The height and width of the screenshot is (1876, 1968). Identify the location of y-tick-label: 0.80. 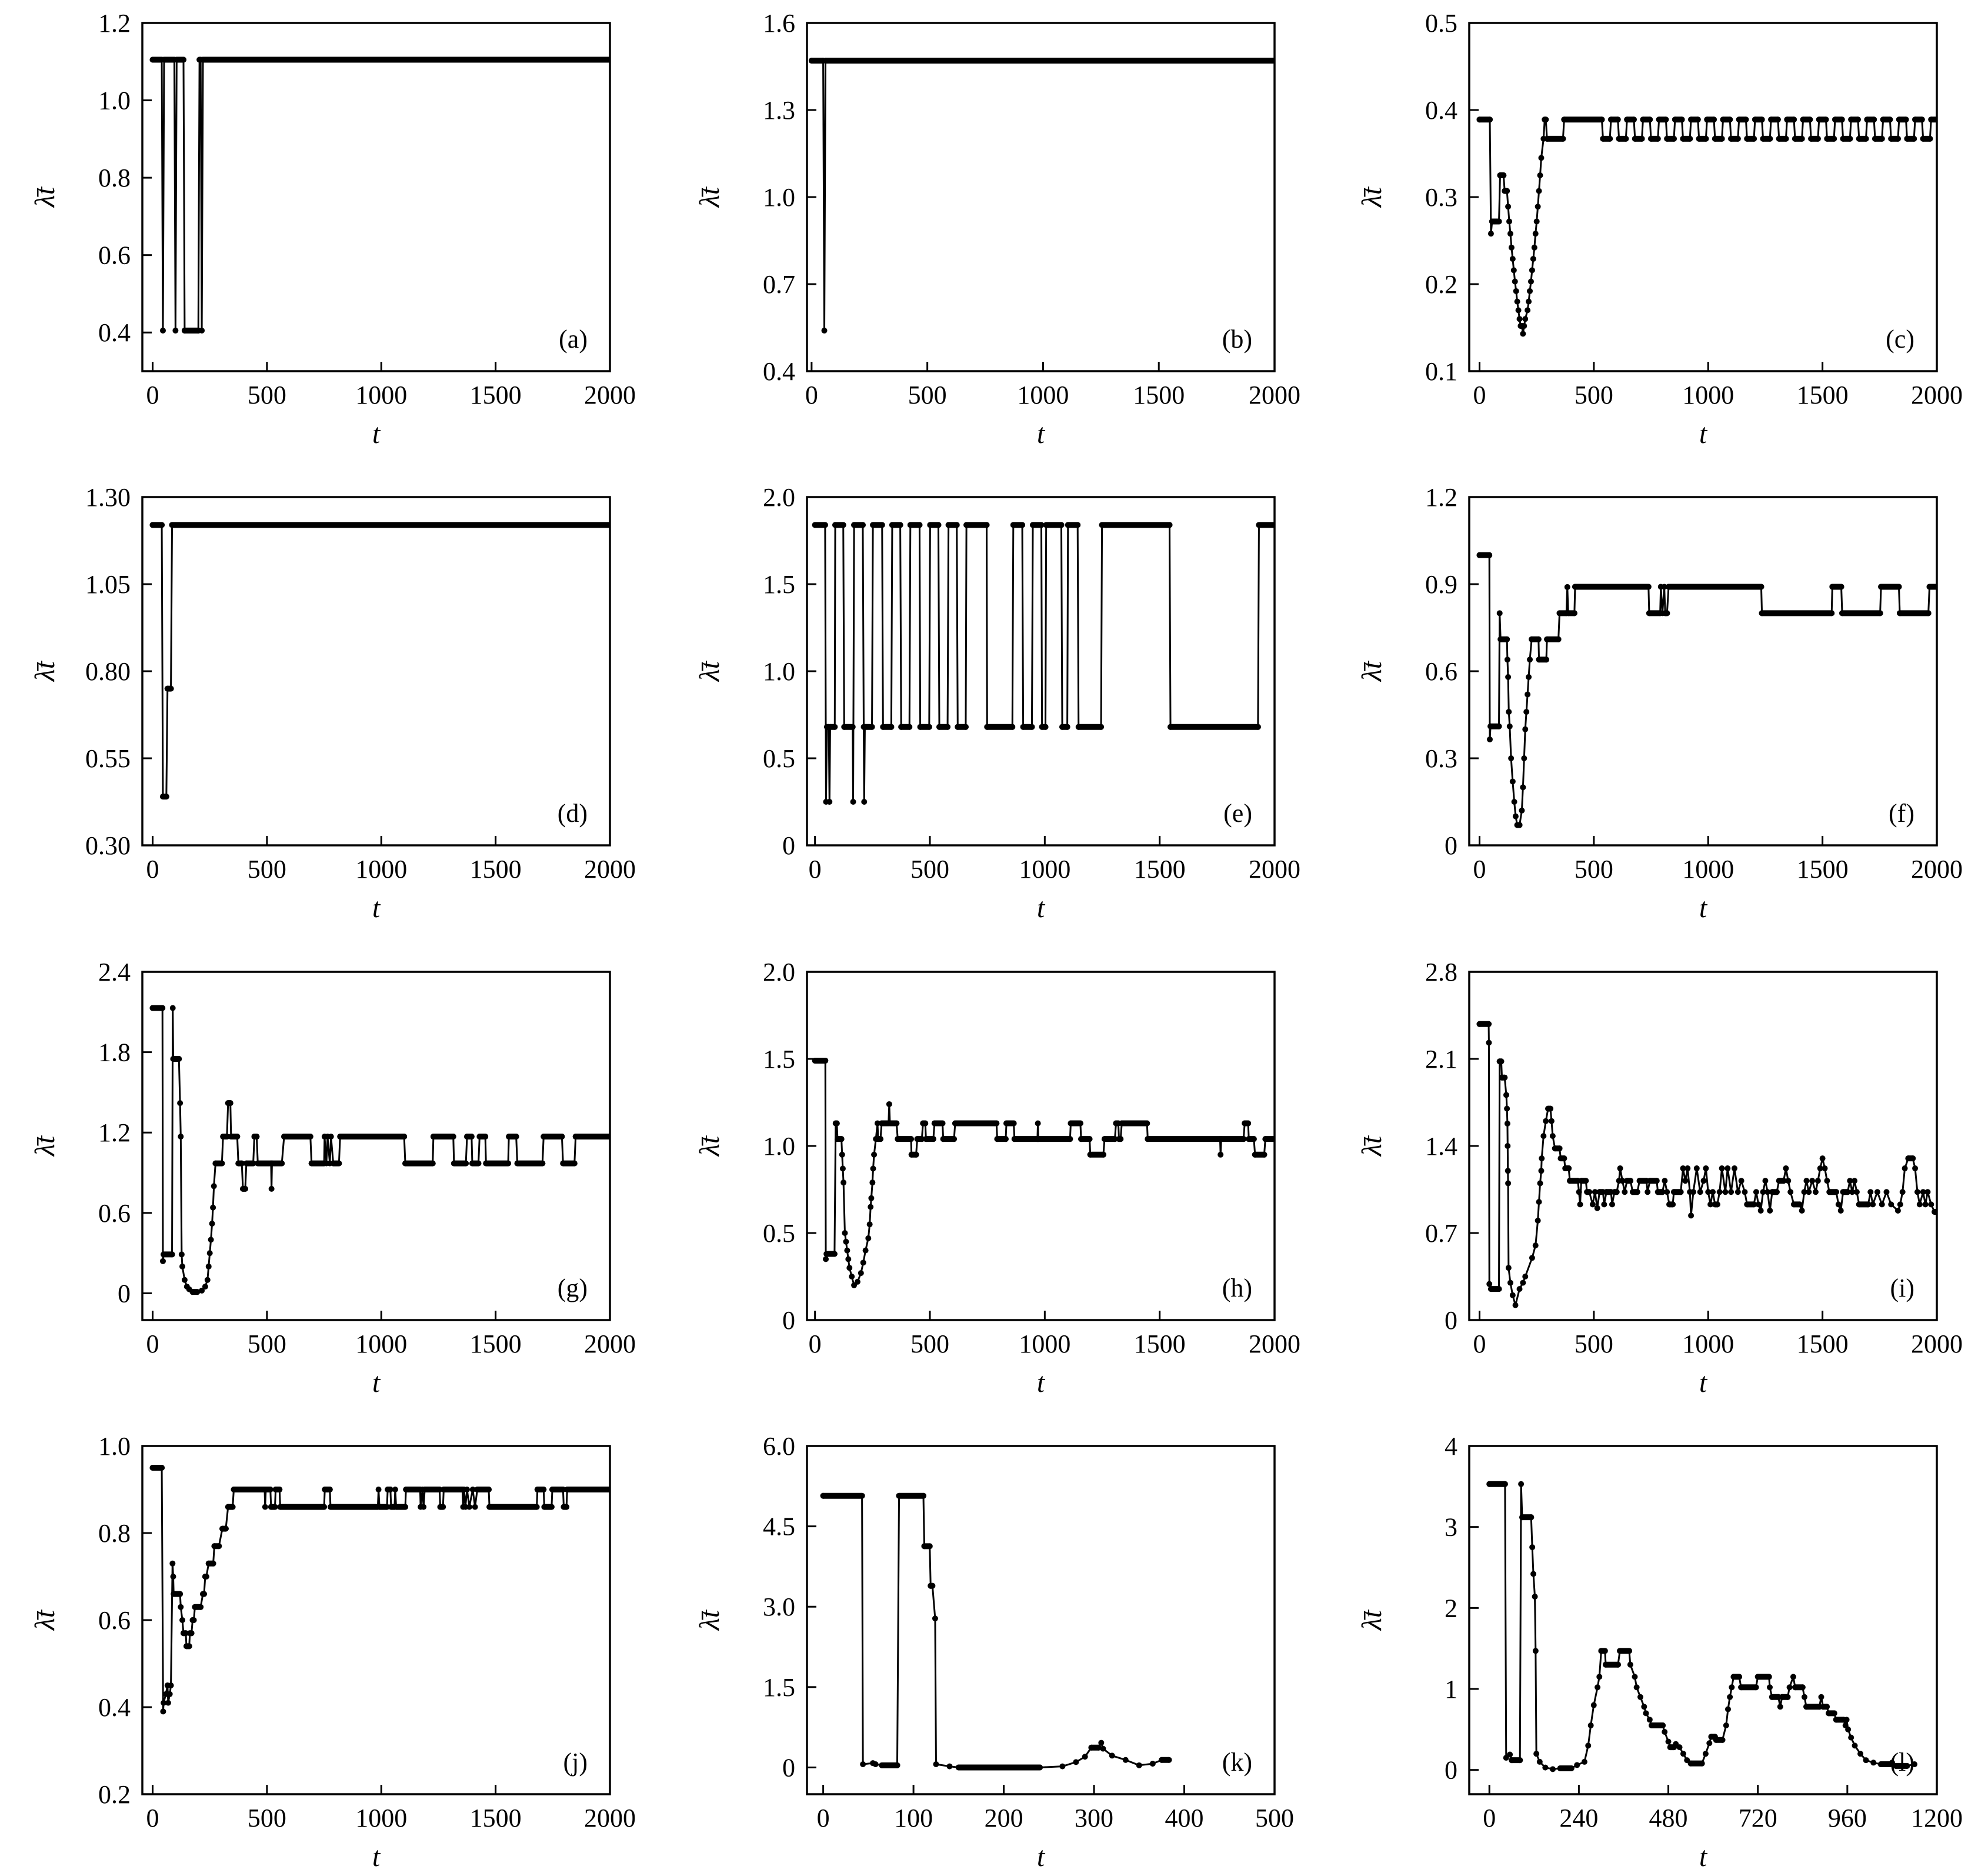
(108, 671).